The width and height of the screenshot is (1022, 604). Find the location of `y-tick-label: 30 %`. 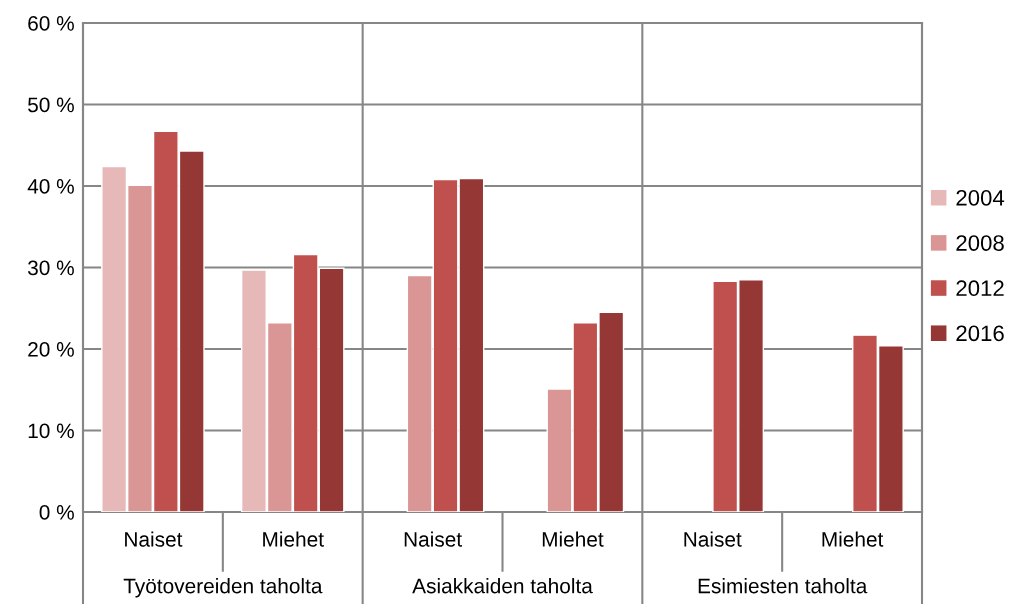

y-tick-label: 30 % is located at coordinates (50, 268).